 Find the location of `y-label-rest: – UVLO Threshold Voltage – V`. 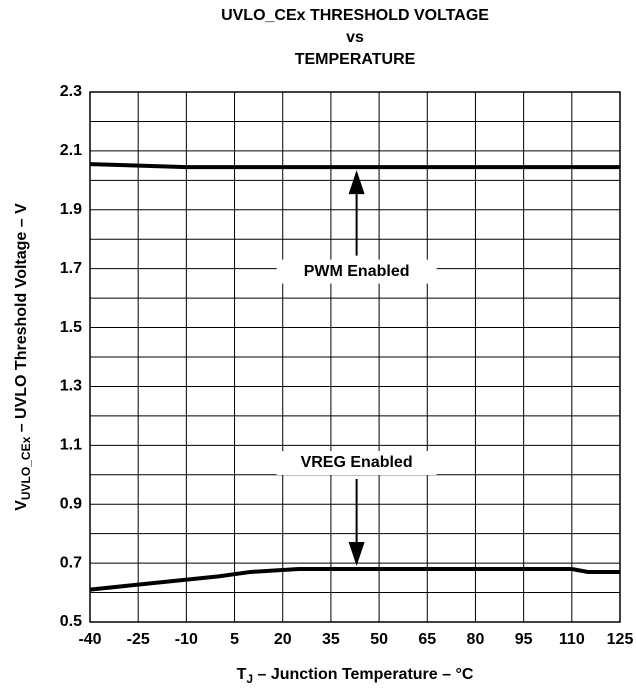

y-label-rest: – UVLO Threshold Voltage – V is located at coordinates (21, 320).